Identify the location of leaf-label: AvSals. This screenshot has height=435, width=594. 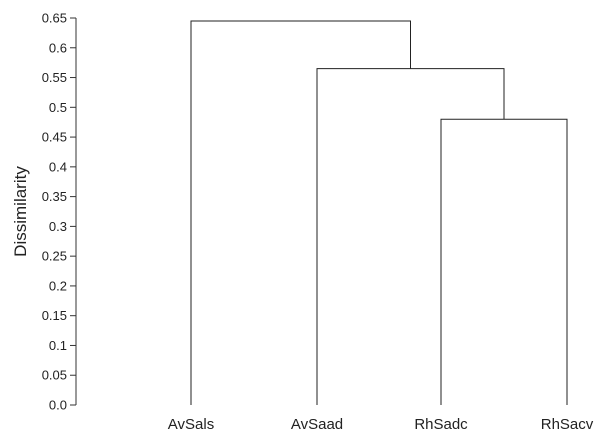
(191, 424).